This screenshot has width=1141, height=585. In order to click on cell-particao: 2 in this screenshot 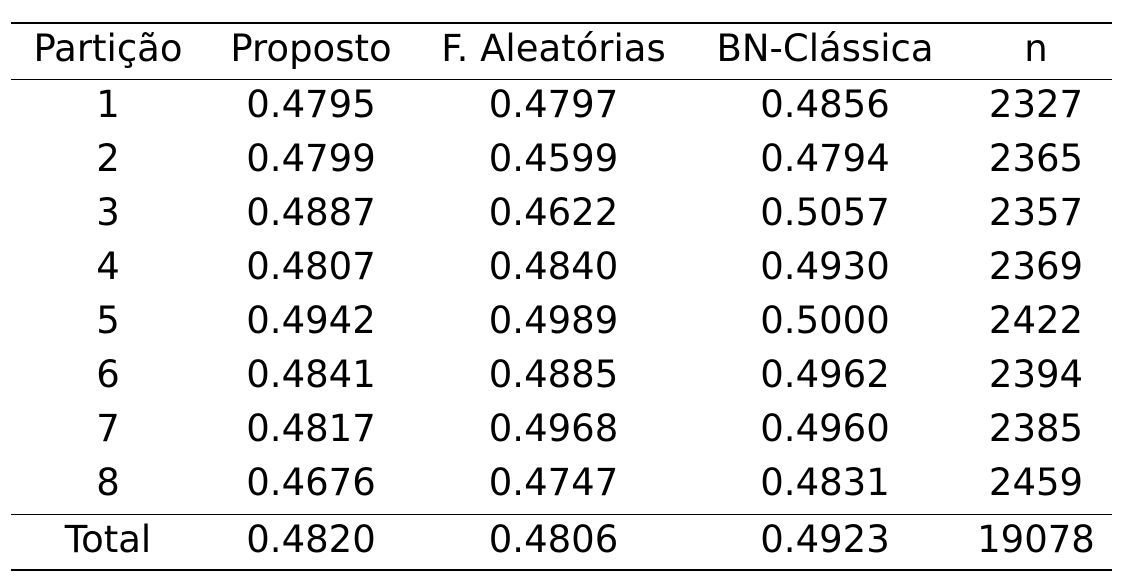, I will do `click(108, 158)`.